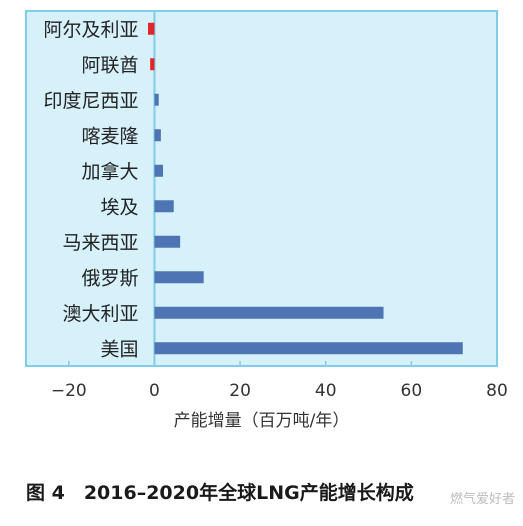  What do you see at coordinates (109, 136) in the screenshot?
I see `category-label: 喀麦隆` at bounding box center [109, 136].